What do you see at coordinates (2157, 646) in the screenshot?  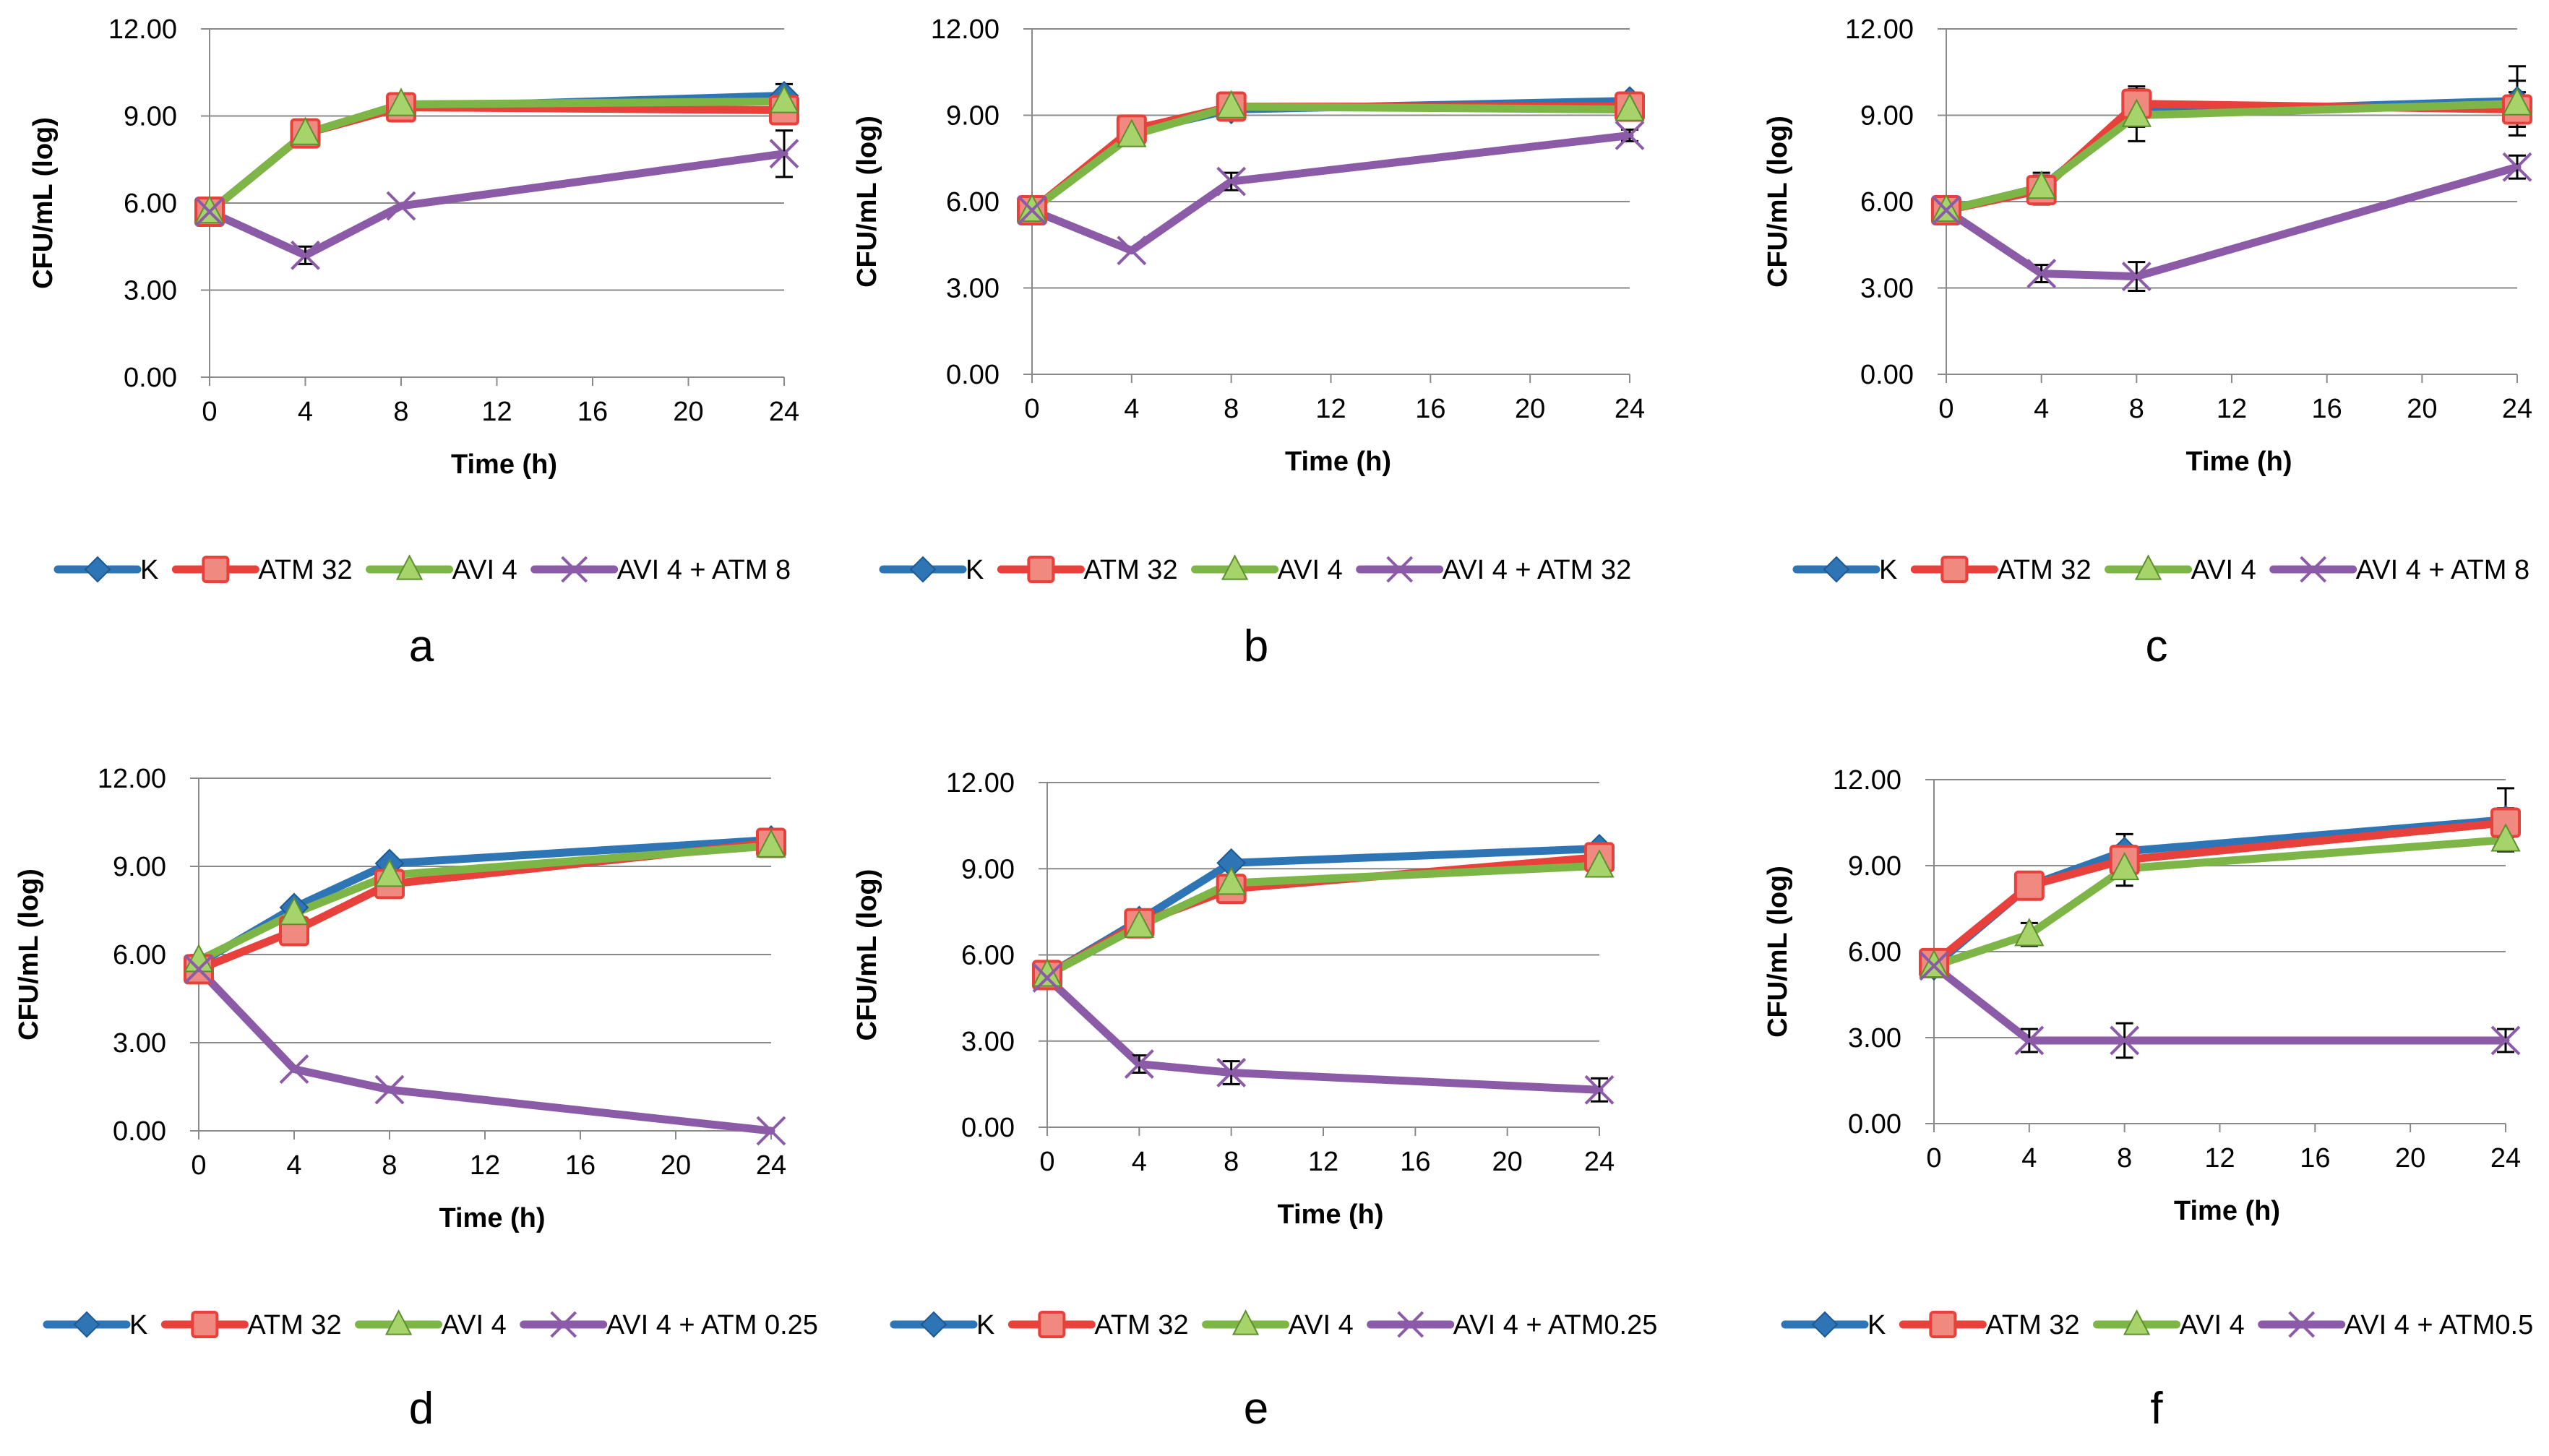 I see `panel-label: c` at bounding box center [2157, 646].